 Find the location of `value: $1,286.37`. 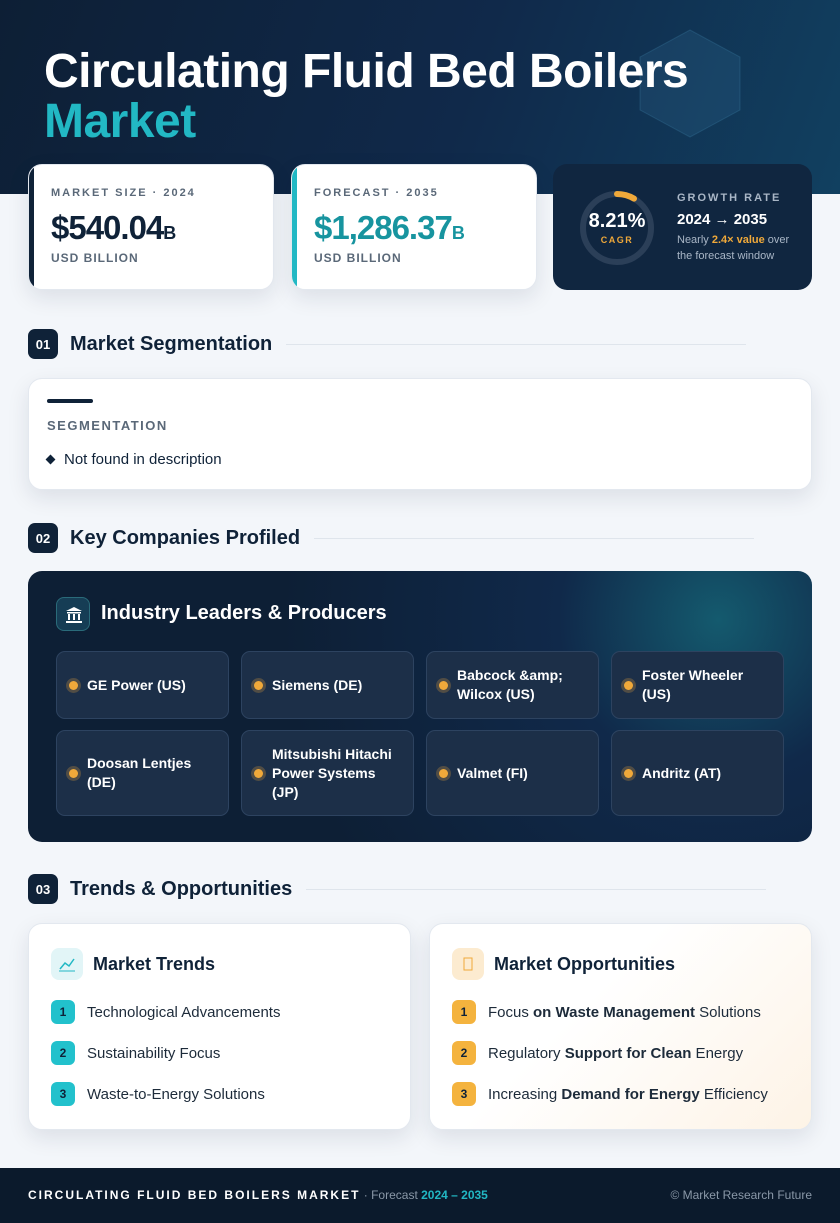

value: $1,286.37 is located at coordinates (383, 227).